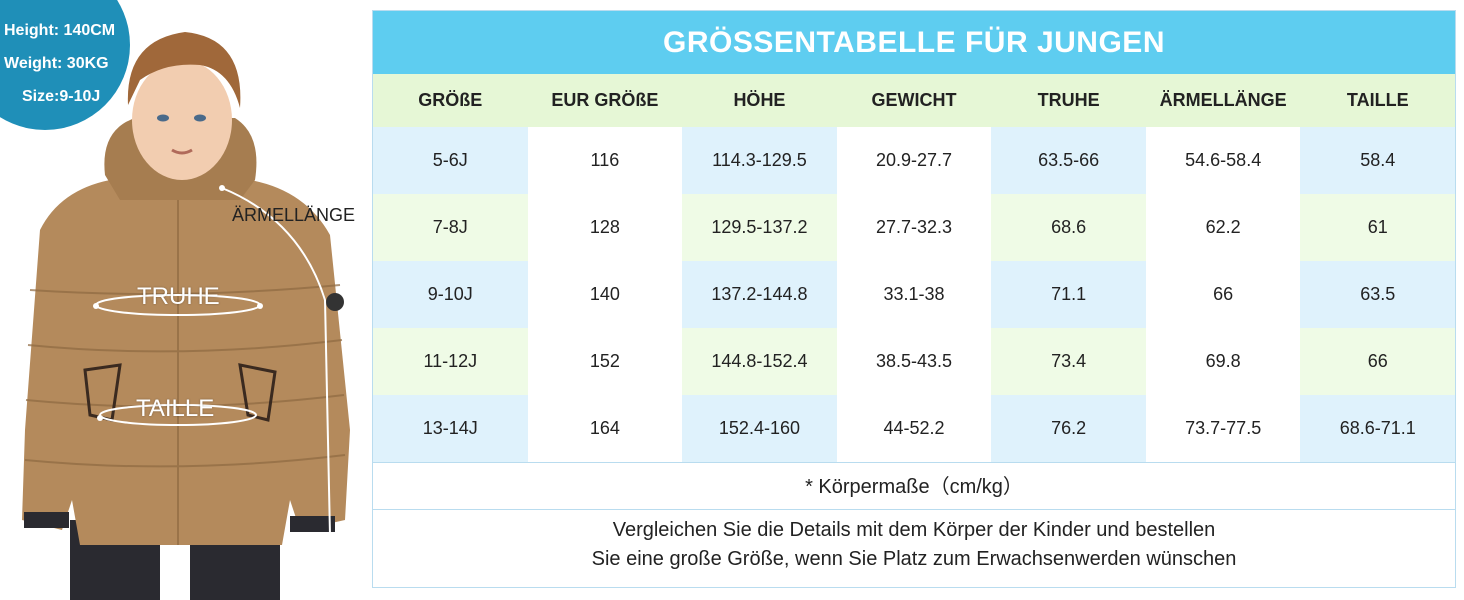 This screenshot has width=1464, height=600. I want to click on cell-eur-size: 164, so click(605, 428).